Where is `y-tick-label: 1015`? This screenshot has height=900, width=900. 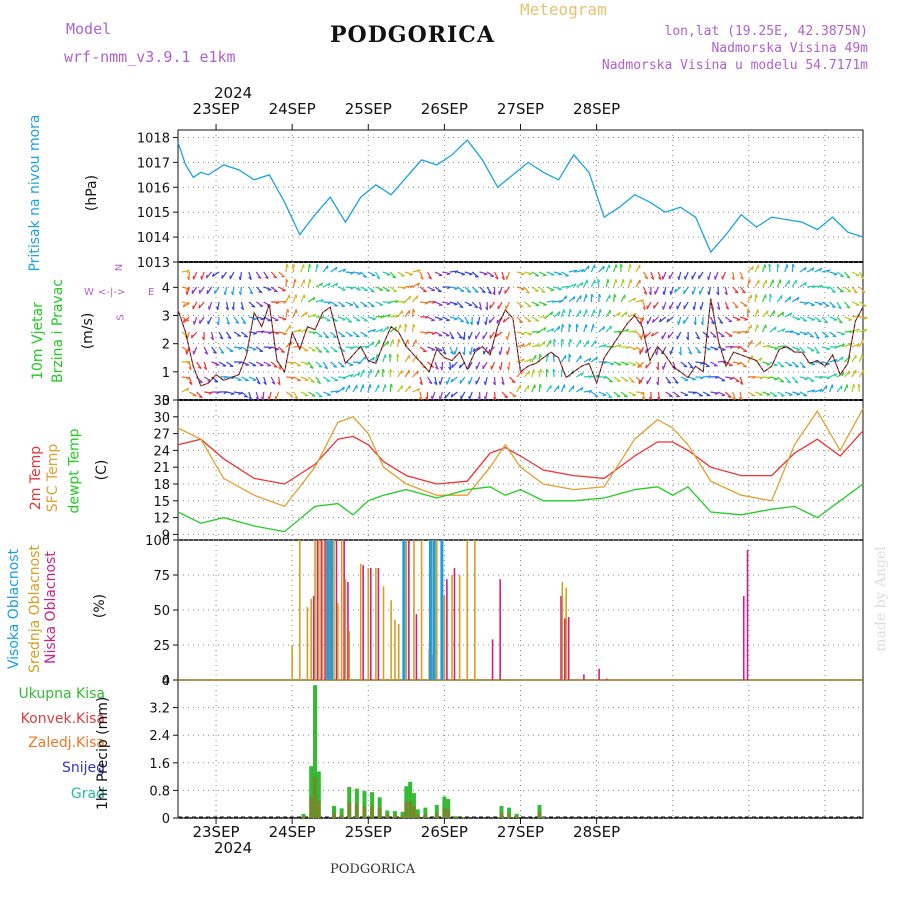
y-tick-label: 1015 is located at coordinates (153, 213).